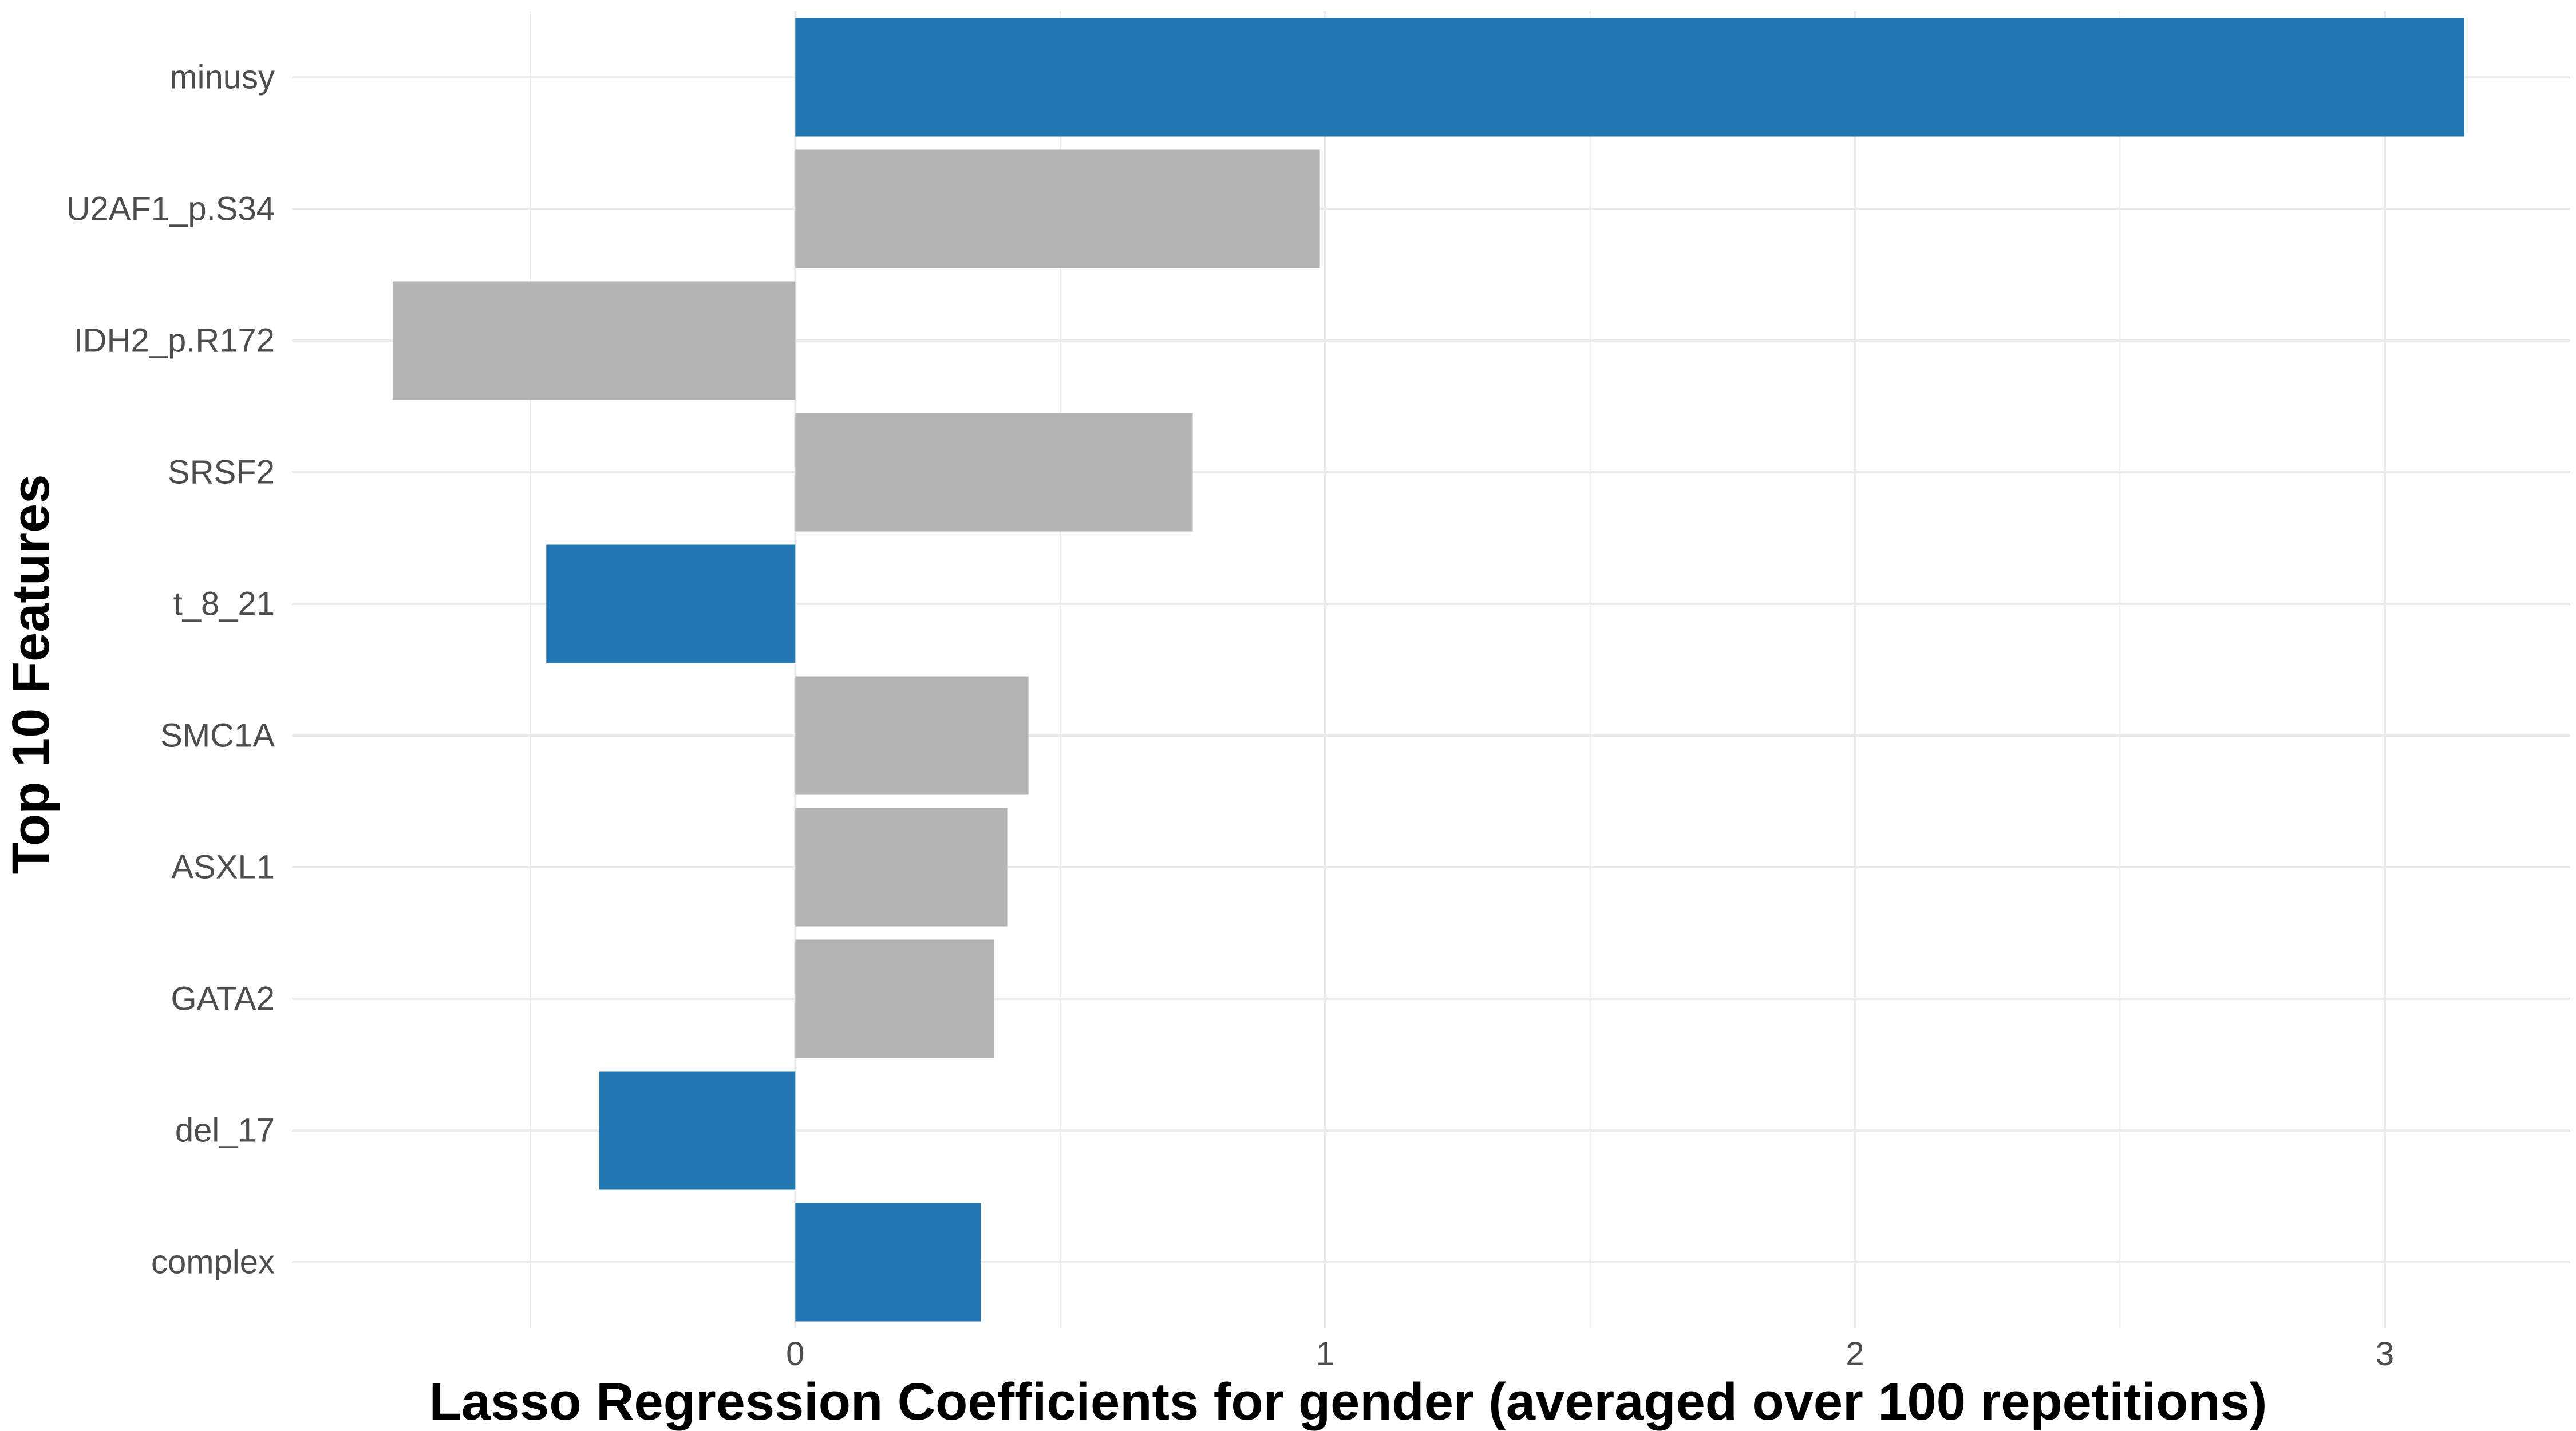  I want to click on y-tick-label: IDH2_p.R172, so click(174, 340).